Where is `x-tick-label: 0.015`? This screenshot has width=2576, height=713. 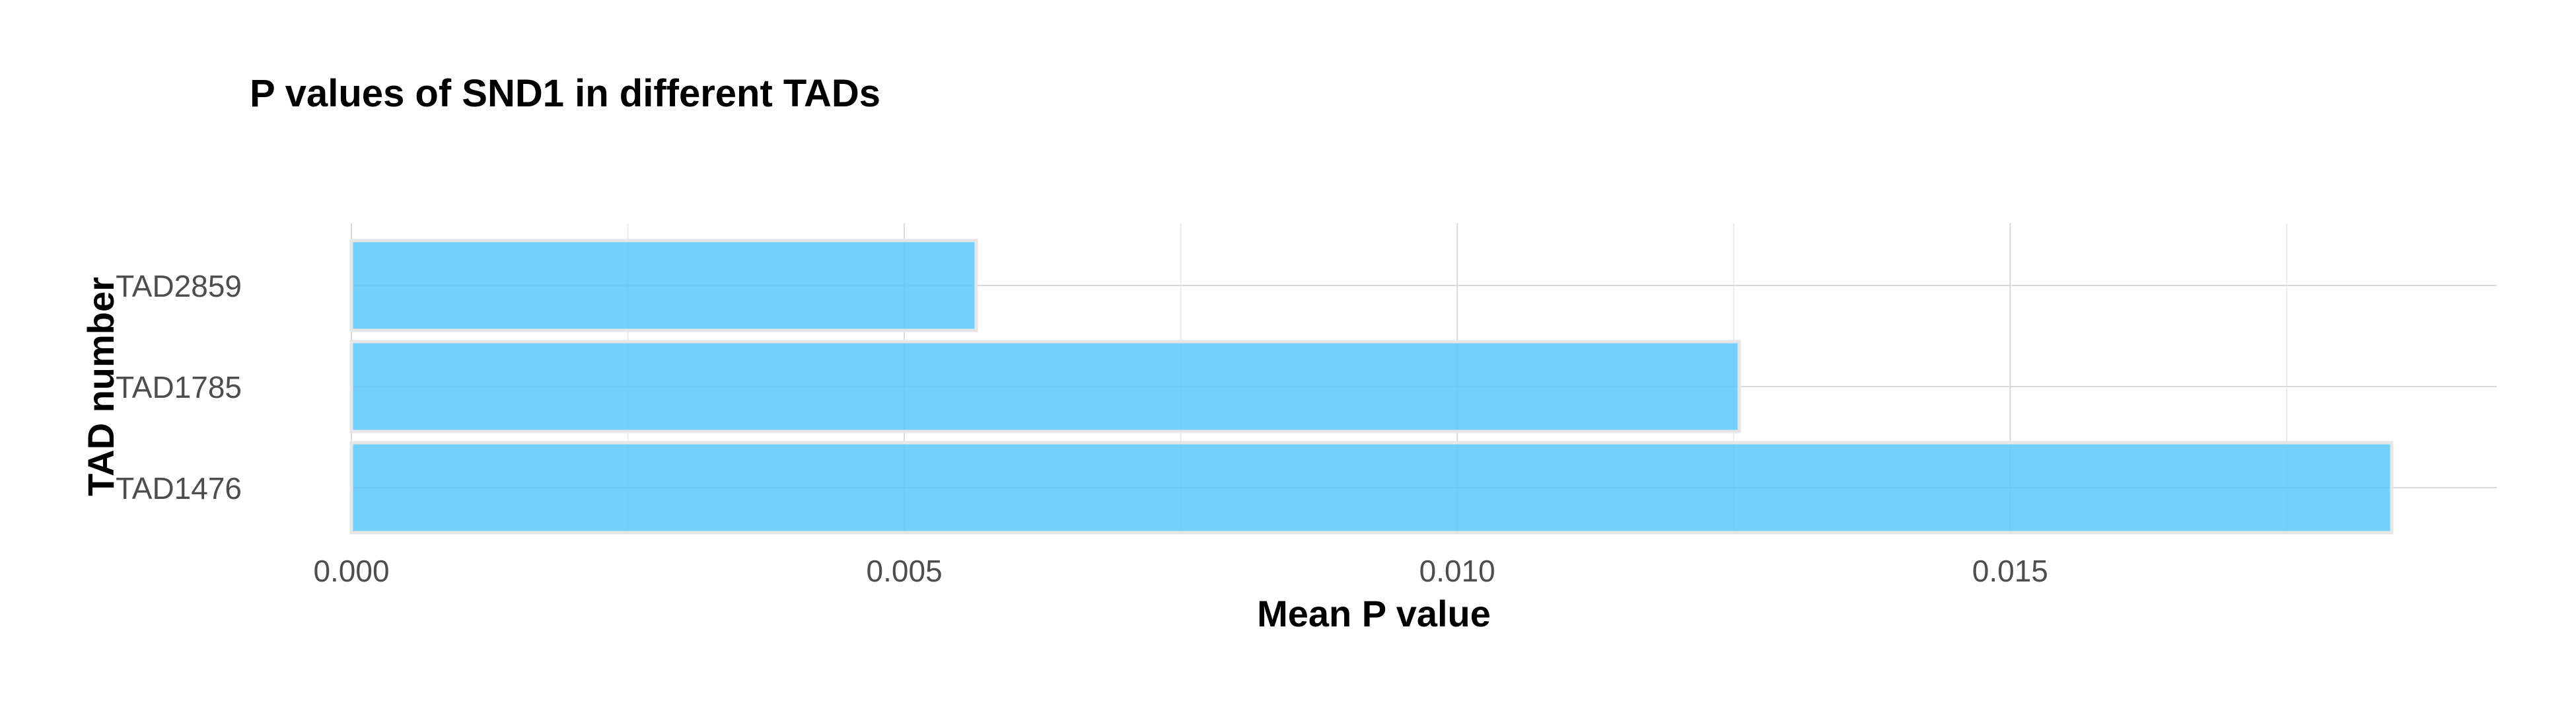 x-tick-label: 0.015 is located at coordinates (2010, 571).